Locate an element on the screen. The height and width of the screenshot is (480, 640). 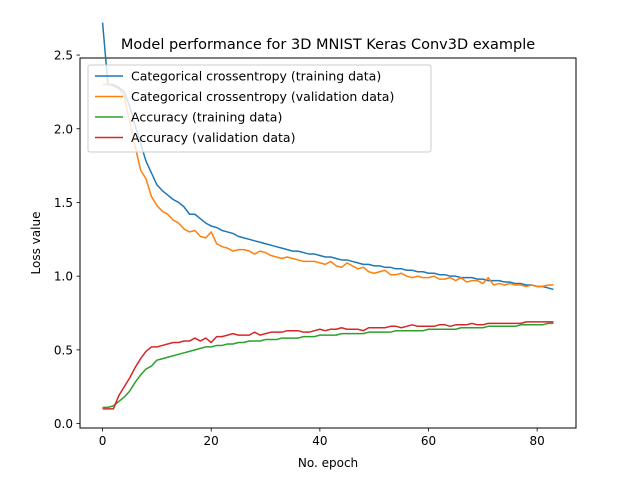
legend-label-1: Categorical crossentropy (training data) is located at coordinates (256, 76).